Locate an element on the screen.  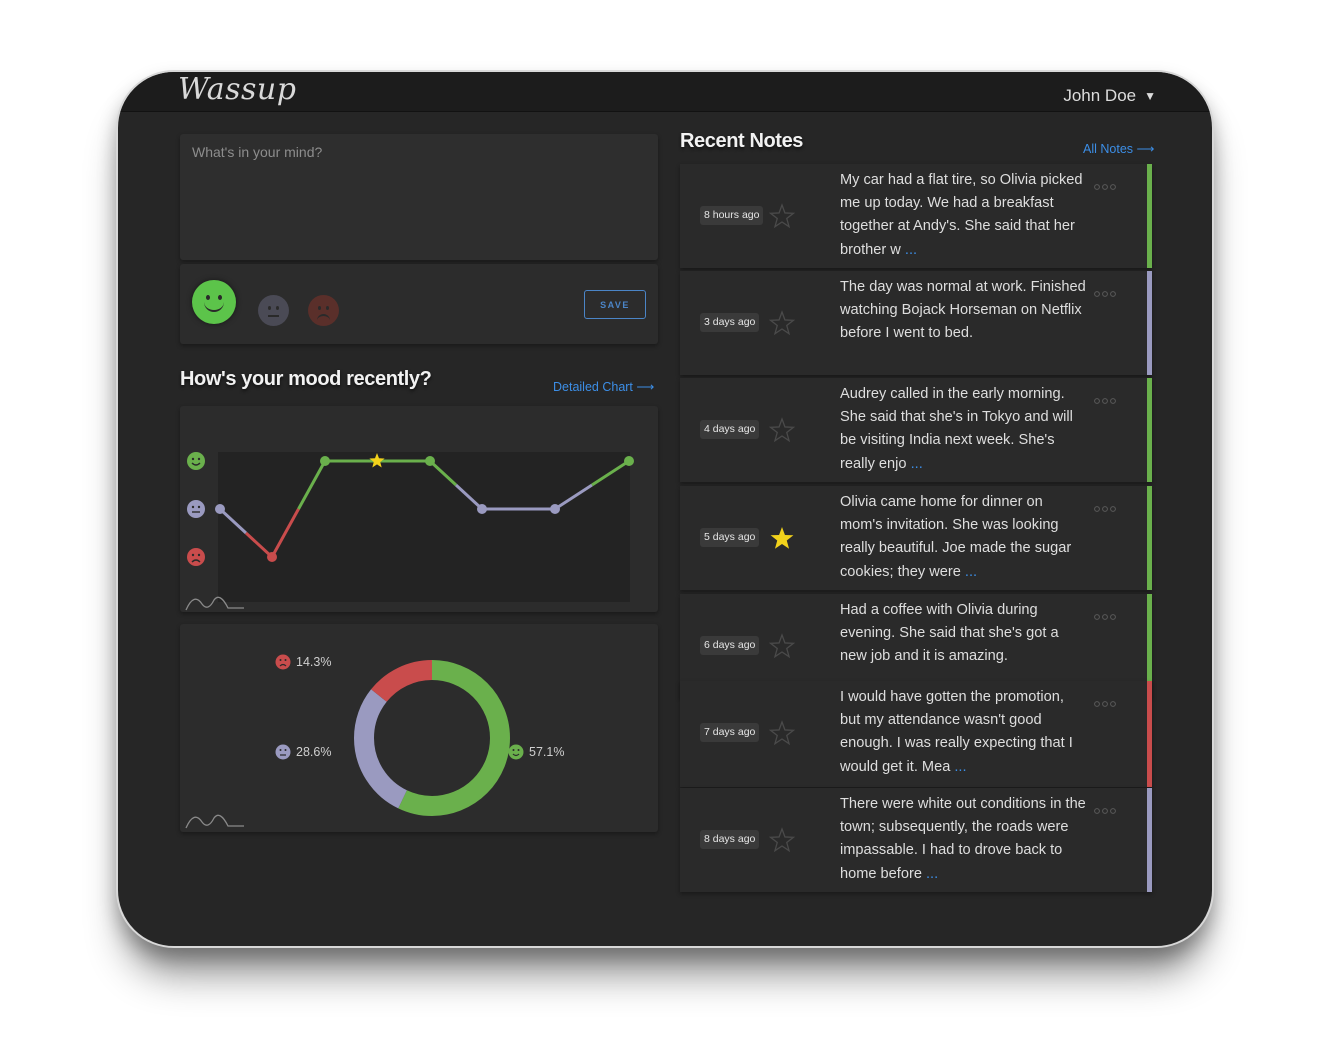
all-notes-link: All Notes ⟶ is located at coordinates (1119, 149).